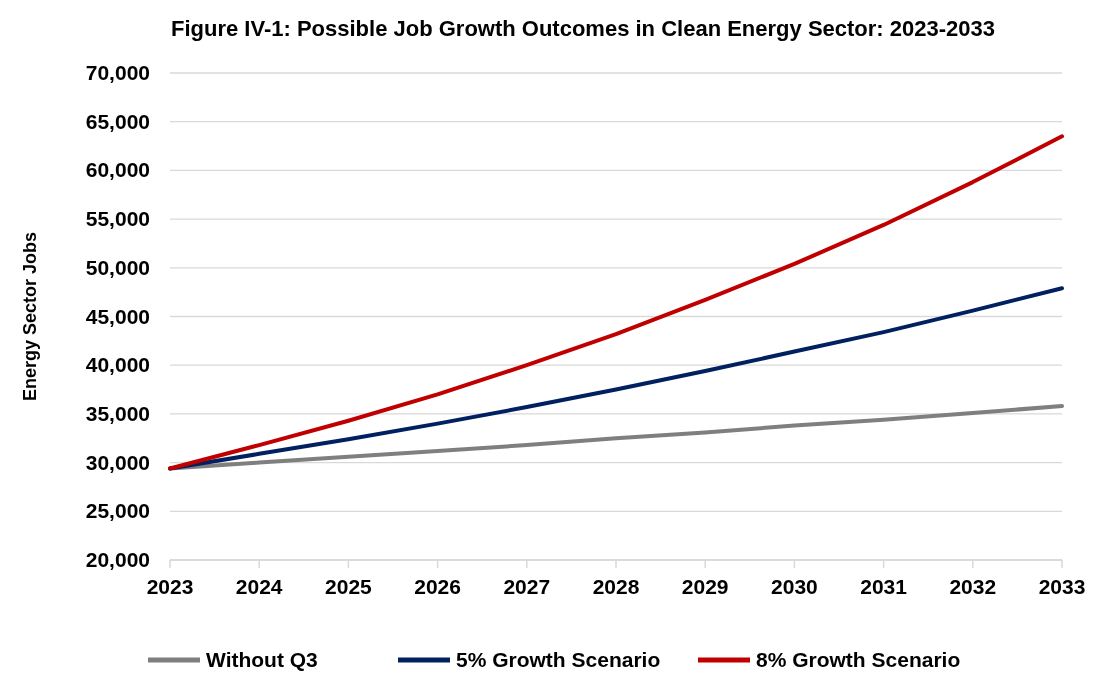 Image resolution: width=1106 pixels, height=698 pixels. I want to click on y-tick-label: 20,000, so click(117, 559).